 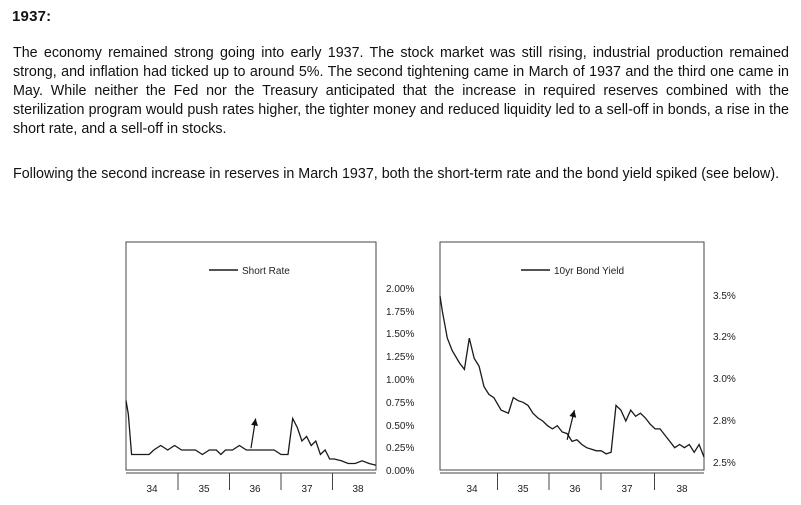 What do you see at coordinates (400, 448) in the screenshot?
I see `y-tick-label: 0.25%` at bounding box center [400, 448].